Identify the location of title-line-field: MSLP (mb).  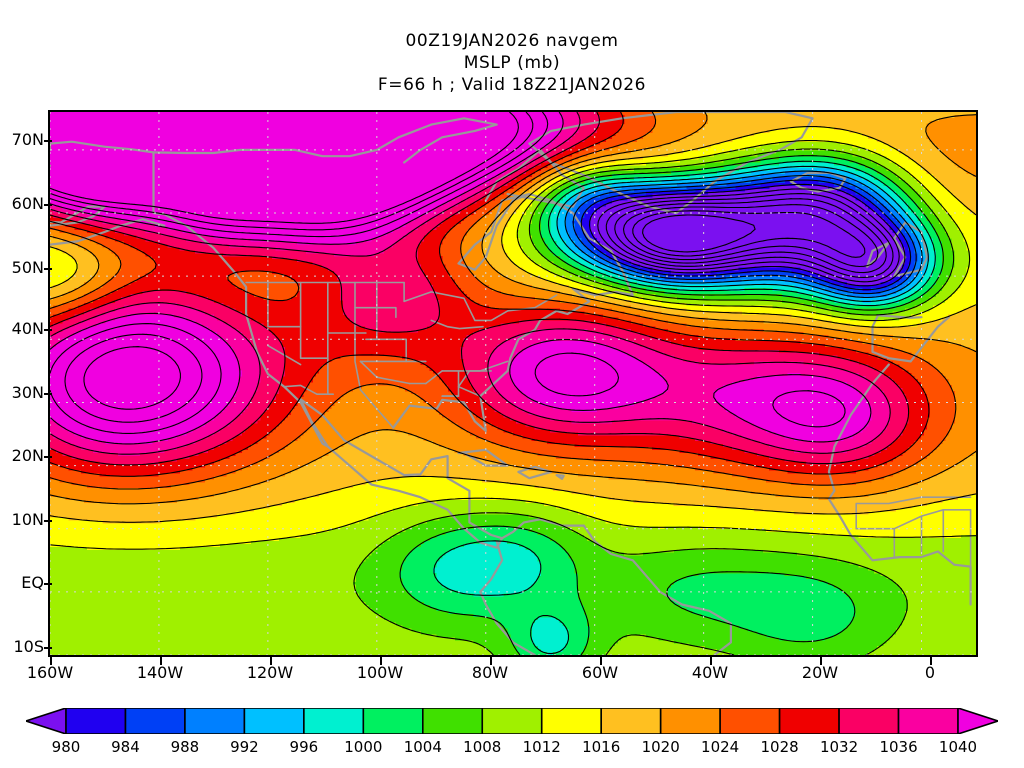
(512, 63).